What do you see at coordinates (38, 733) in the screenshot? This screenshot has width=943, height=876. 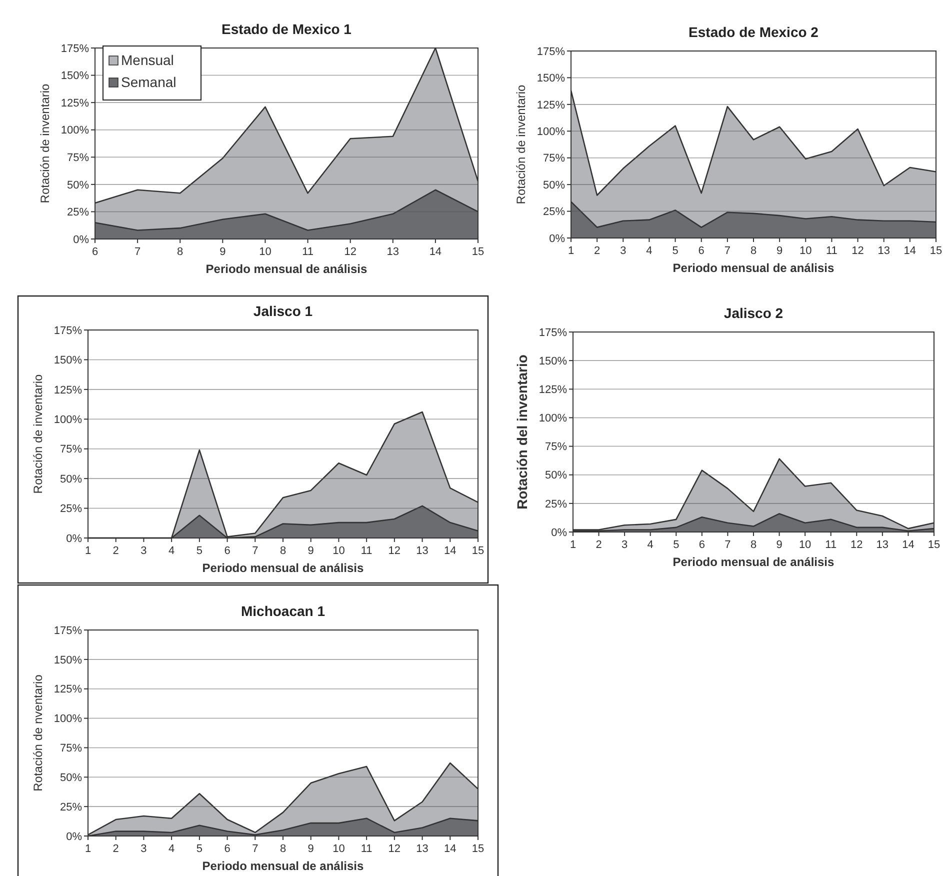 I see `y-axis-title: Rotación de nventario` at bounding box center [38, 733].